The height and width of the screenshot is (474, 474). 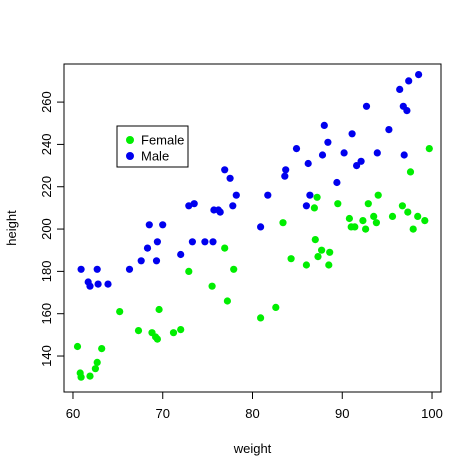 I want to click on y-tick-label: 220, so click(x=46, y=187).